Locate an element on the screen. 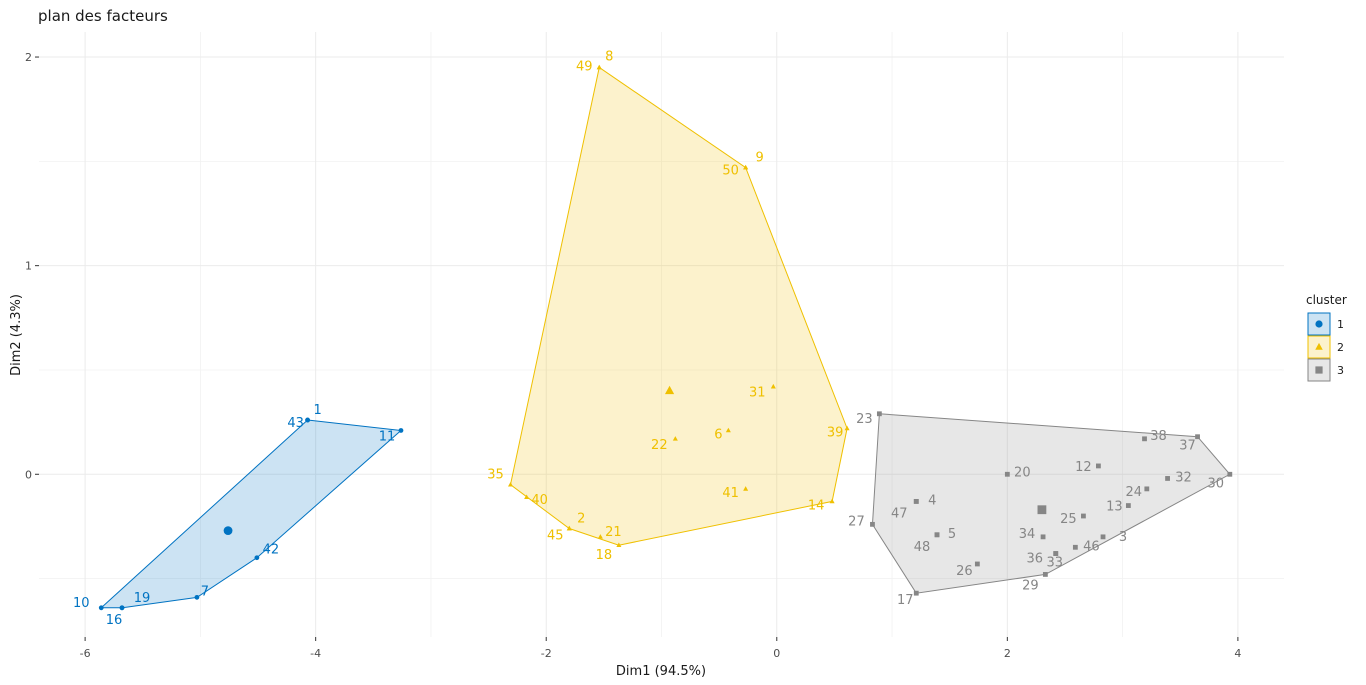  point-label: 36 is located at coordinates (1034, 559).